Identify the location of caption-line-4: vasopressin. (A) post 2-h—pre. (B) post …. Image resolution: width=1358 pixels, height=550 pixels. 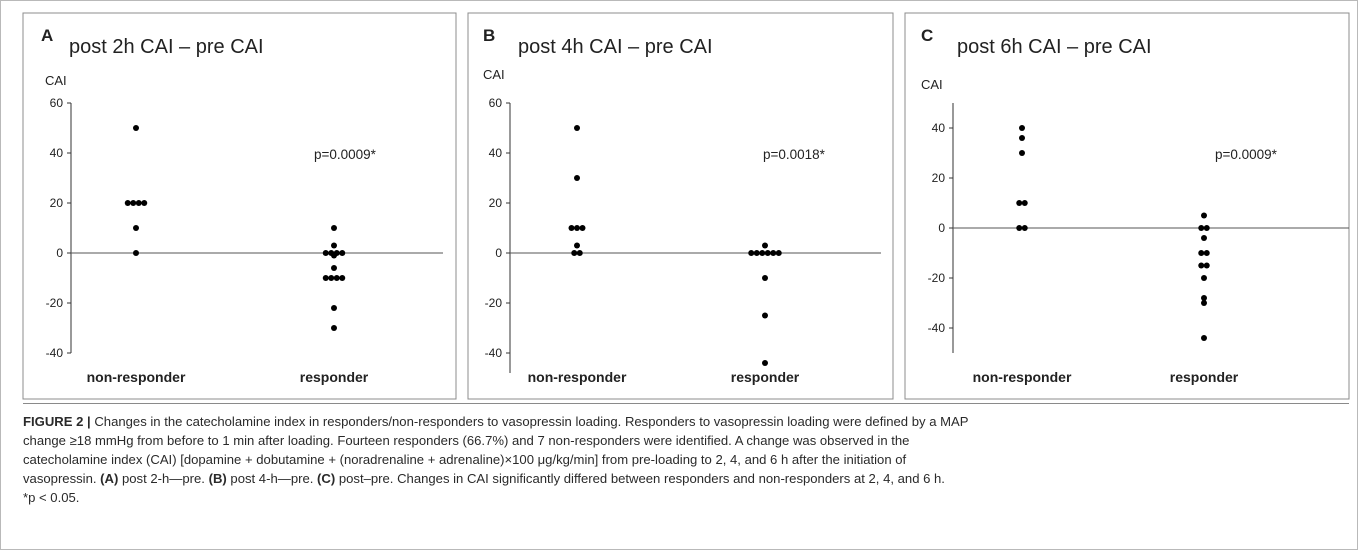
(684, 478).